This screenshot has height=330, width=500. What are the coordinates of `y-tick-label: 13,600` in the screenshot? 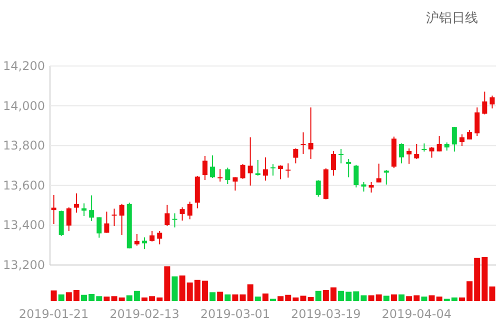 It's located at (24, 185).